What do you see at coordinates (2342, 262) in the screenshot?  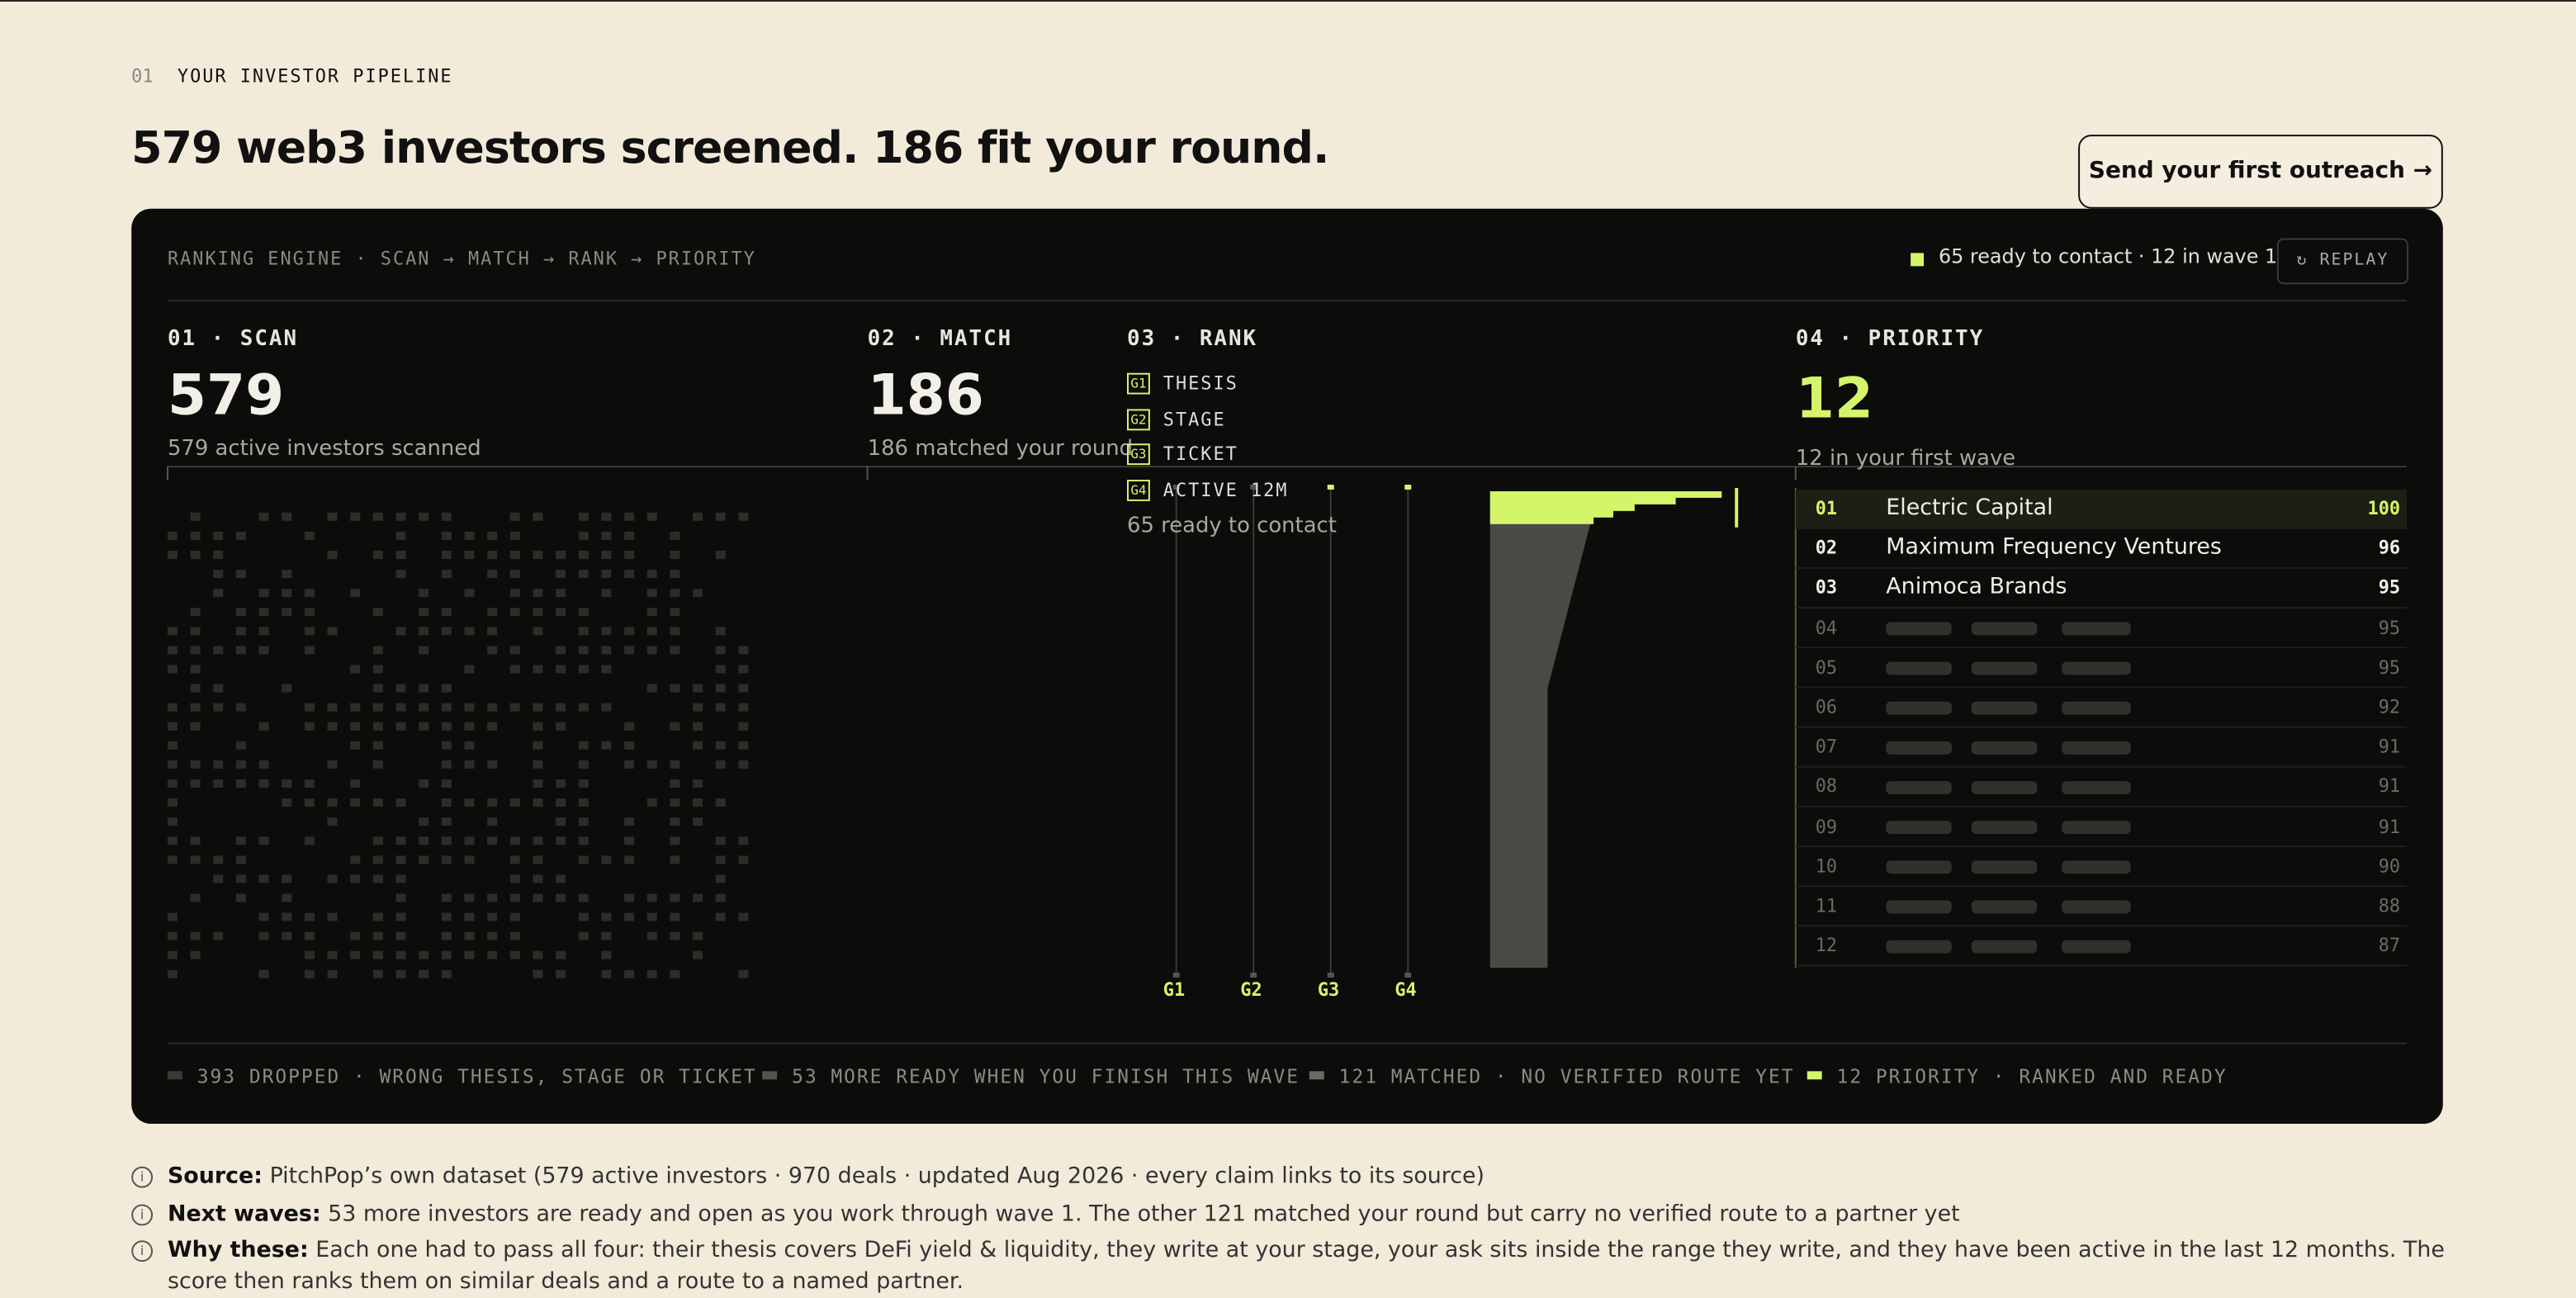 I see `replay-button: ↻ REPLAY` at bounding box center [2342, 262].